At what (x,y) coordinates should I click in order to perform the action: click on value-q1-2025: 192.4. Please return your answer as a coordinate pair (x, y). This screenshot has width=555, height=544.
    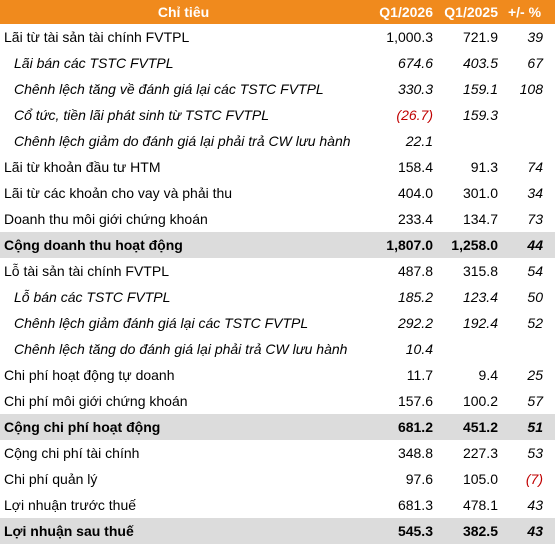
    Looking at the image, I should click on (480, 323).